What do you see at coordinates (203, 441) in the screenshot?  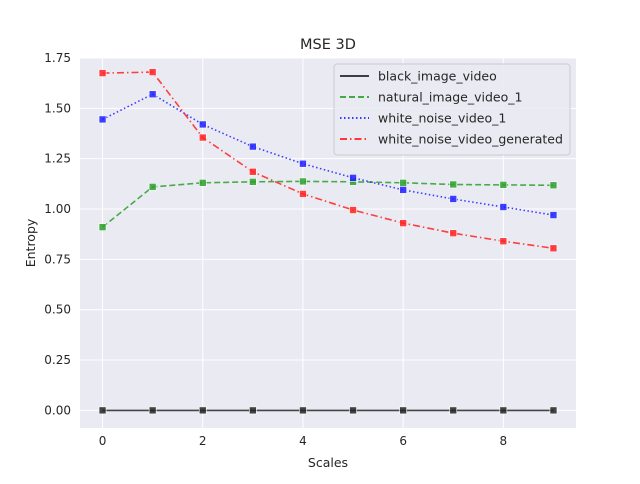 I see `x-tick-label: 2` at bounding box center [203, 441].